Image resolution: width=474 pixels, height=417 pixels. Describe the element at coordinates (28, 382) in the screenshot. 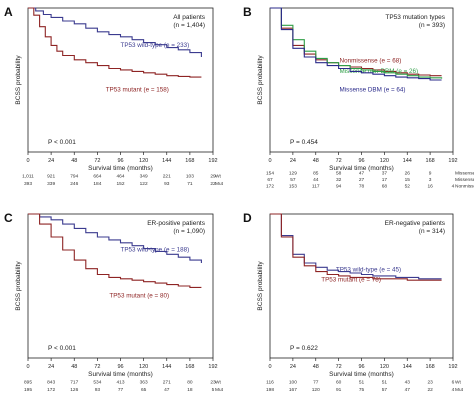

I see `risk-value: 895` at that location.